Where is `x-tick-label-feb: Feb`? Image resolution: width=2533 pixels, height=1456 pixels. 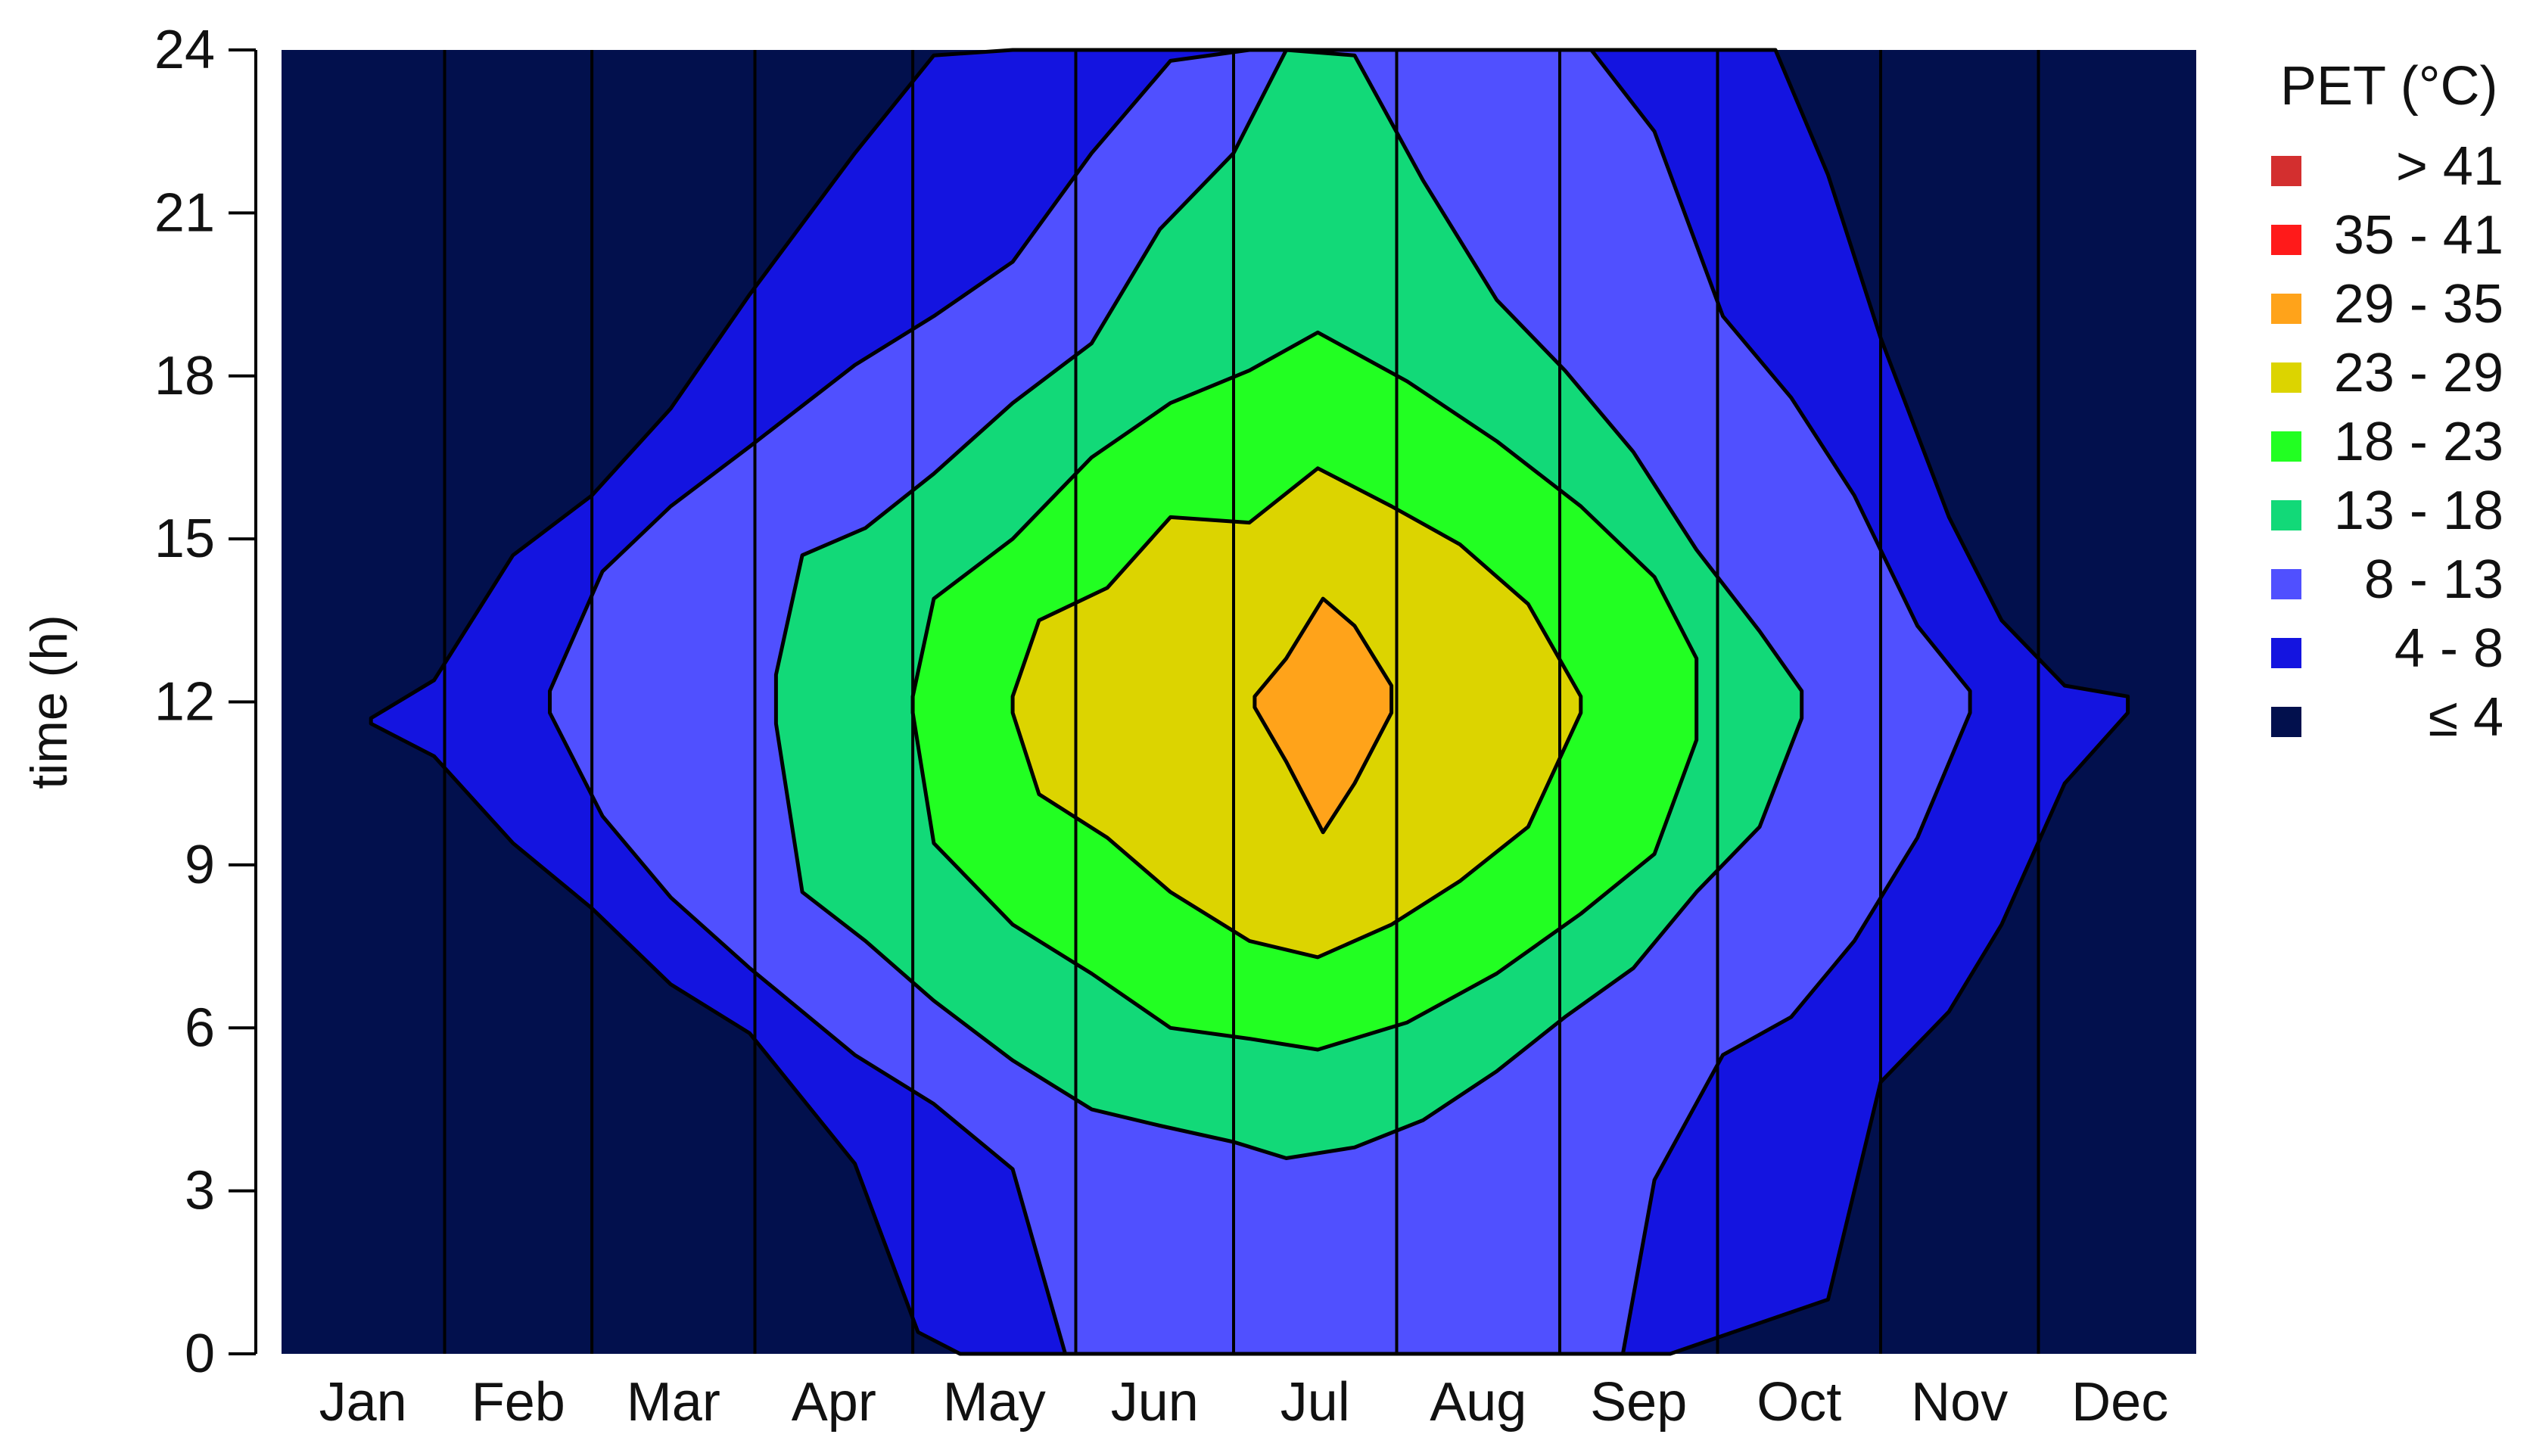 x-tick-label-feb: Feb is located at coordinates (518, 1402).